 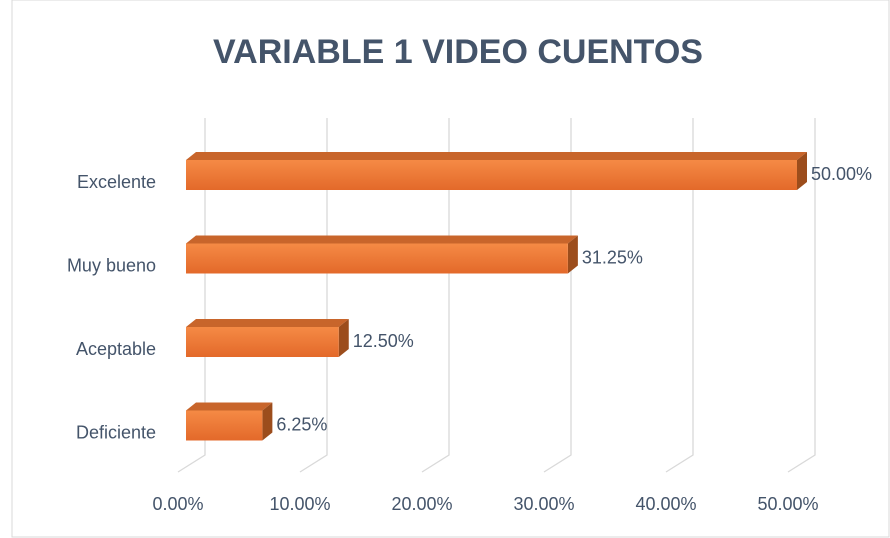 I want to click on x-tick-label: 30.00%, so click(x=543, y=504).